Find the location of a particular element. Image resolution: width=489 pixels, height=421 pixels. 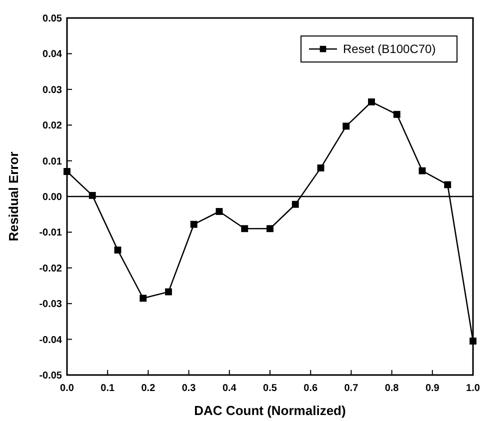

y-tick-label: 0.00 is located at coordinates (52, 197).